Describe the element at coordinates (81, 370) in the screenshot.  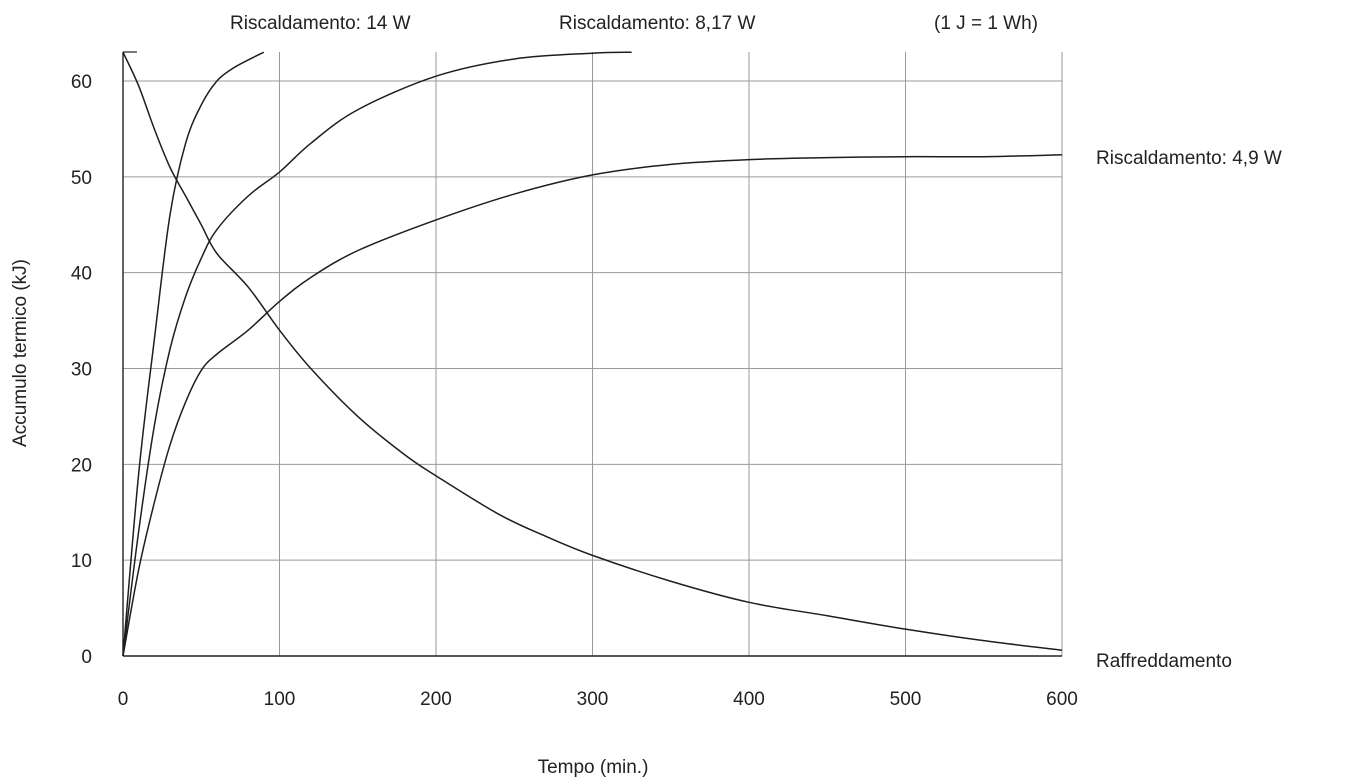
I see `y-tick-label: 30` at that location.